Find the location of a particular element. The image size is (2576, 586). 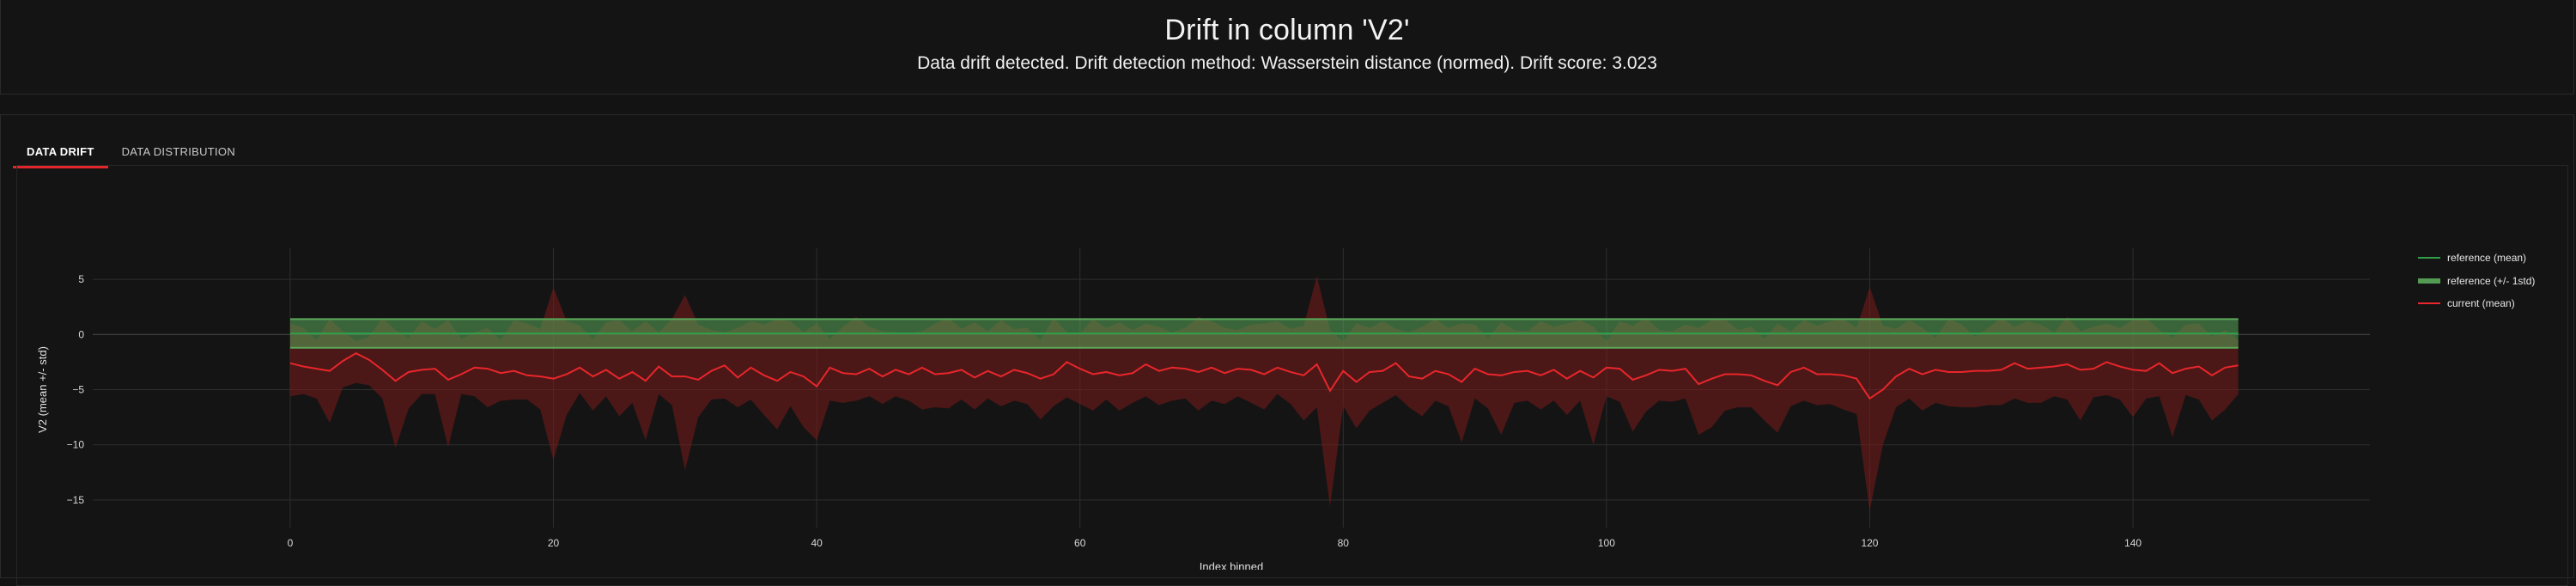

x-tick-label: 80 is located at coordinates (1344, 543).